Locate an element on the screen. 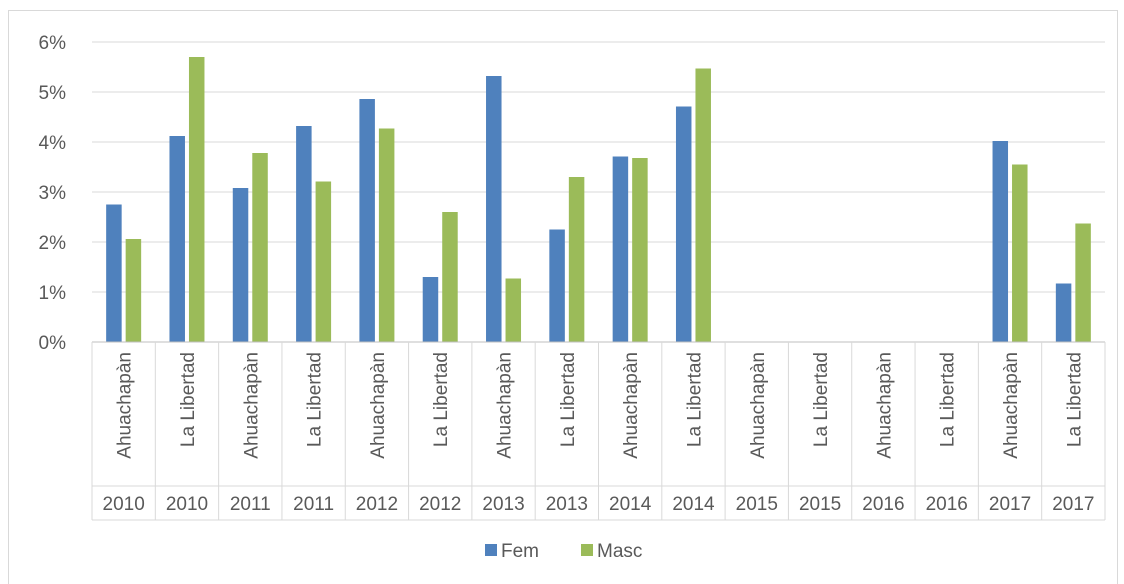  y-tick-label: 0% is located at coordinates (53, 343).